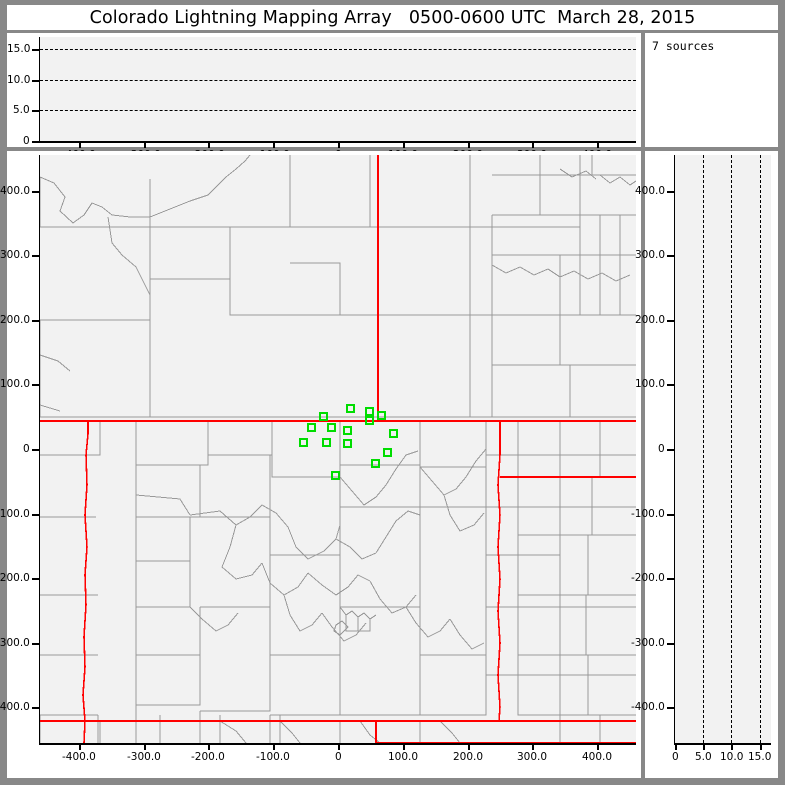  I want to click on x-axis-tick-label: 100.0, so click(403, 757).